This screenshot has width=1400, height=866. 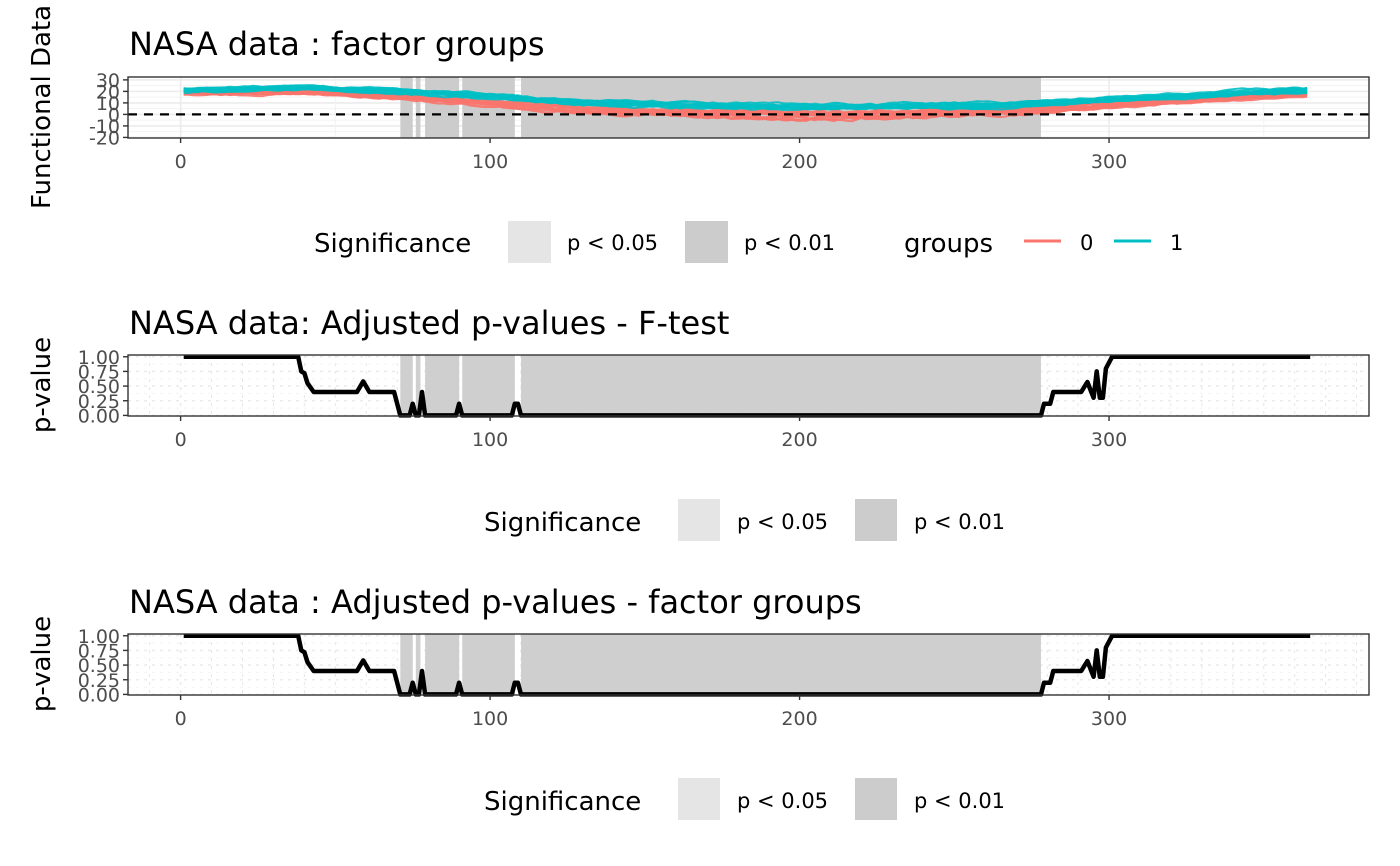 I want to click on legend-groups-title: groups, so click(x=948, y=244).